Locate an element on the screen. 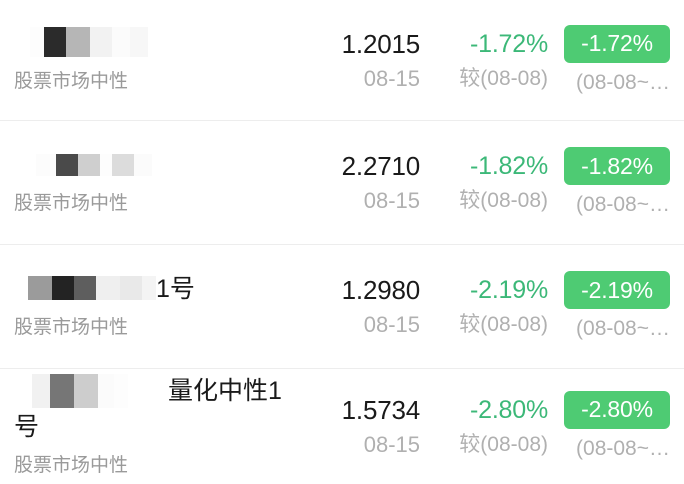  fund-title: 1号 is located at coordinates (154, 289).